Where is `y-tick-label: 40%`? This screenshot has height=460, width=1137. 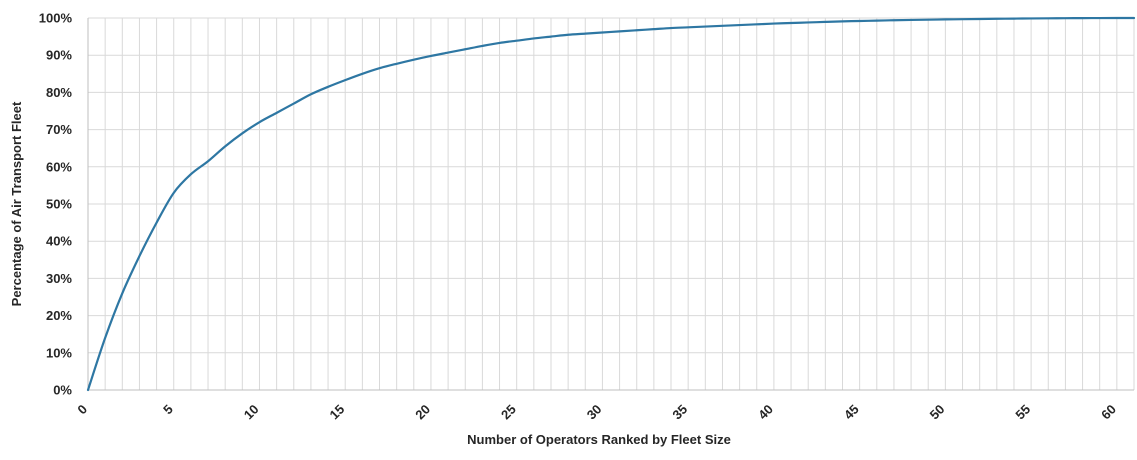
y-tick-label: 40% is located at coordinates (59, 241).